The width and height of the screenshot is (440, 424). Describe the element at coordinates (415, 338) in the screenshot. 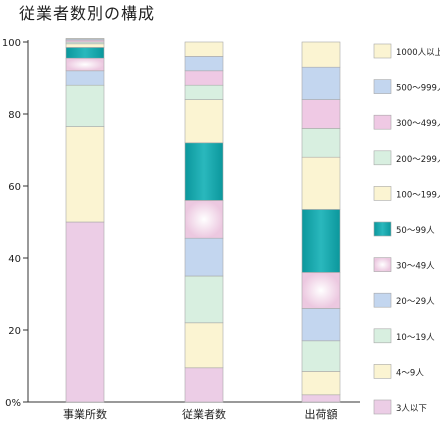

I see `legend-label: 10～19人` at that location.